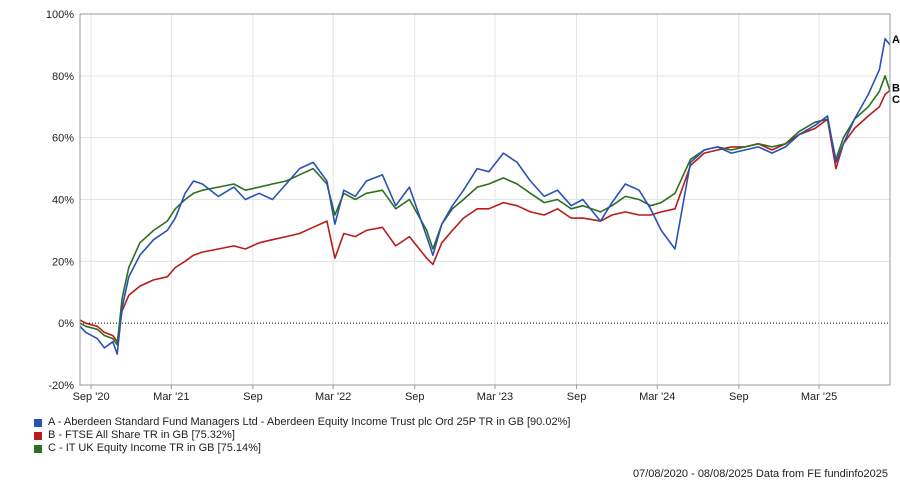 The width and height of the screenshot is (900, 484). I want to click on y-tick-label: 100%, so click(60, 15).